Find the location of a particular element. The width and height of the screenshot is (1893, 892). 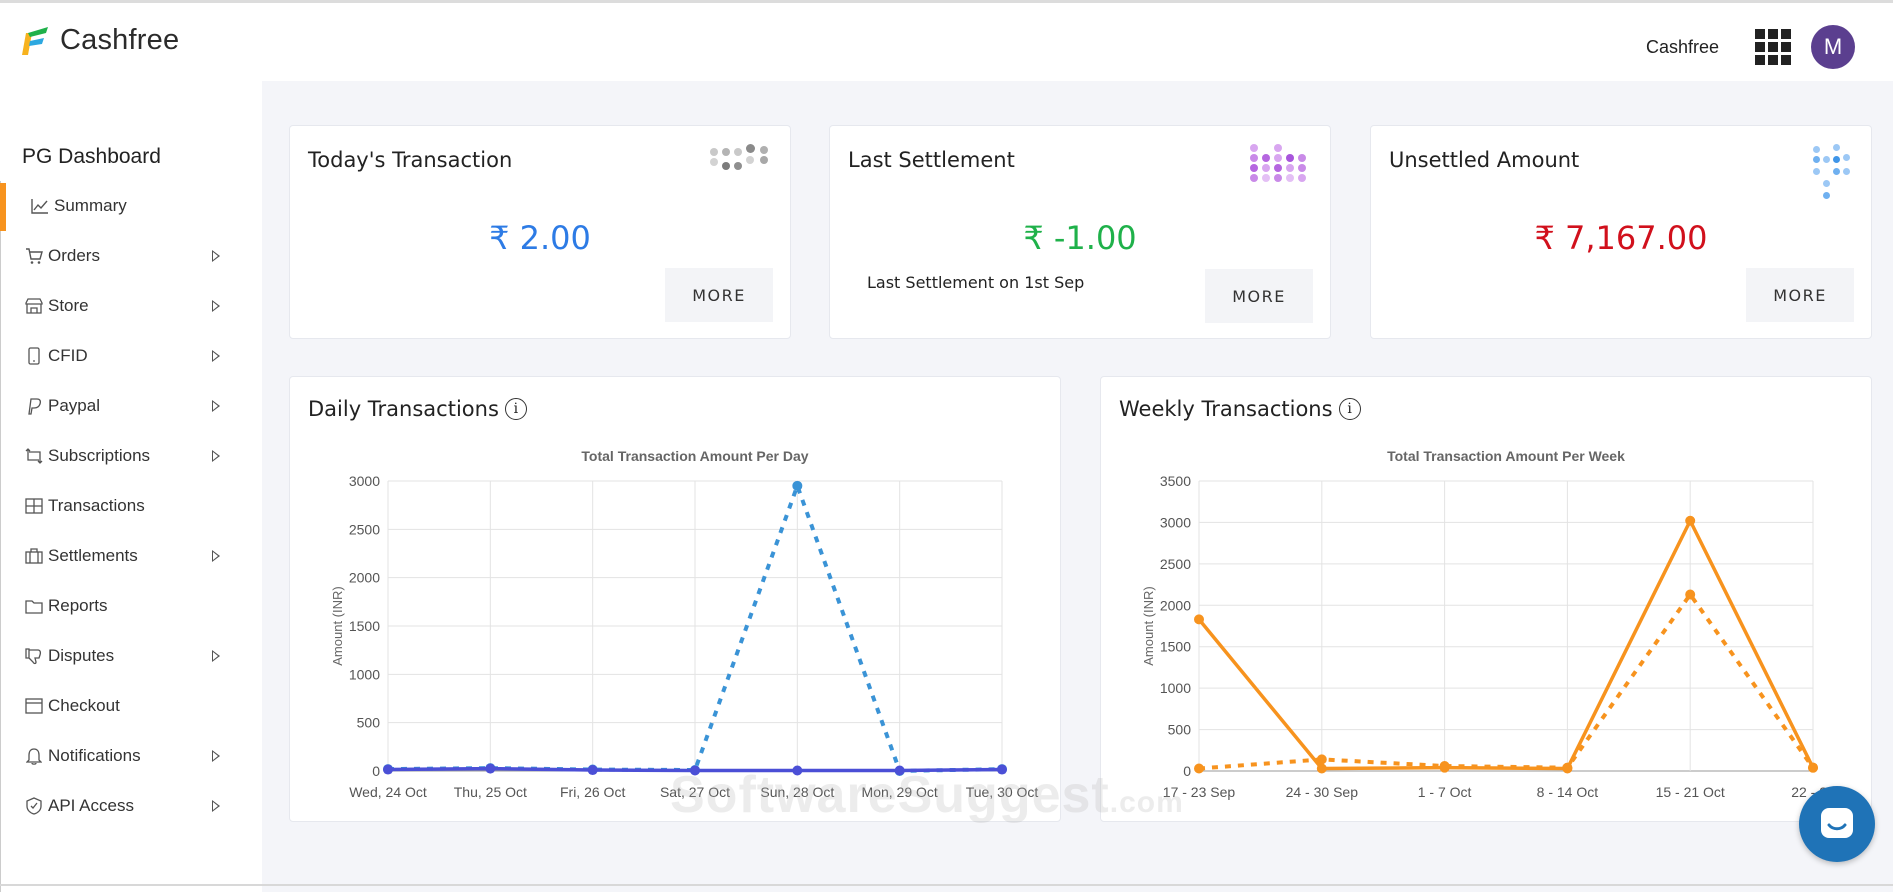

y-tick-label: 1000 is located at coordinates (364, 674).